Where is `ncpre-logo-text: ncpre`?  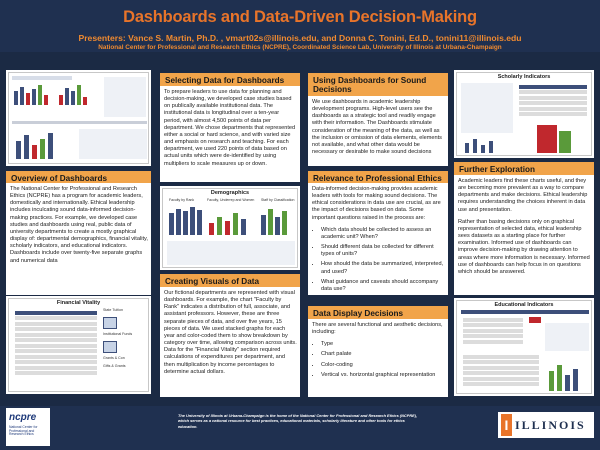
ncpre-logo-text: ncpre is located at coordinates (23, 417).